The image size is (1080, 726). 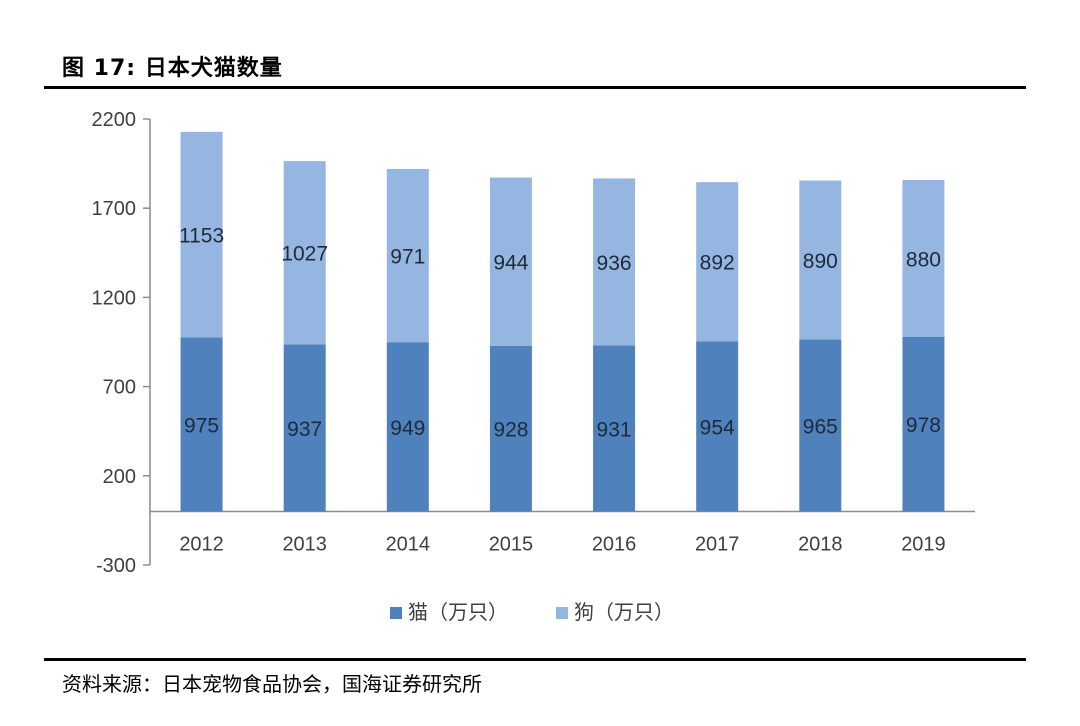 What do you see at coordinates (114, 209) in the screenshot?
I see `y-tick-label: 1700` at bounding box center [114, 209].